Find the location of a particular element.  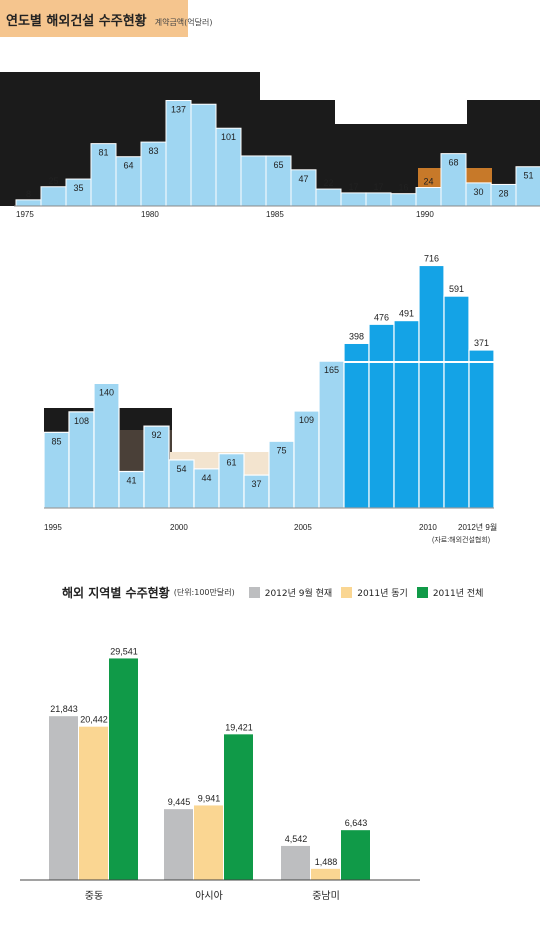

data-label: 371 is located at coordinates (481, 343).